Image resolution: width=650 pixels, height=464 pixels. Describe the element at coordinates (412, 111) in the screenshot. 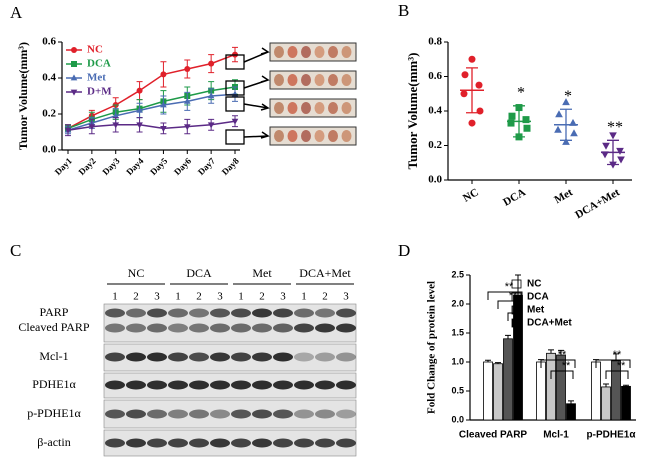

I see `y-axis-label: Tumor Volume(mm³)` at that location.